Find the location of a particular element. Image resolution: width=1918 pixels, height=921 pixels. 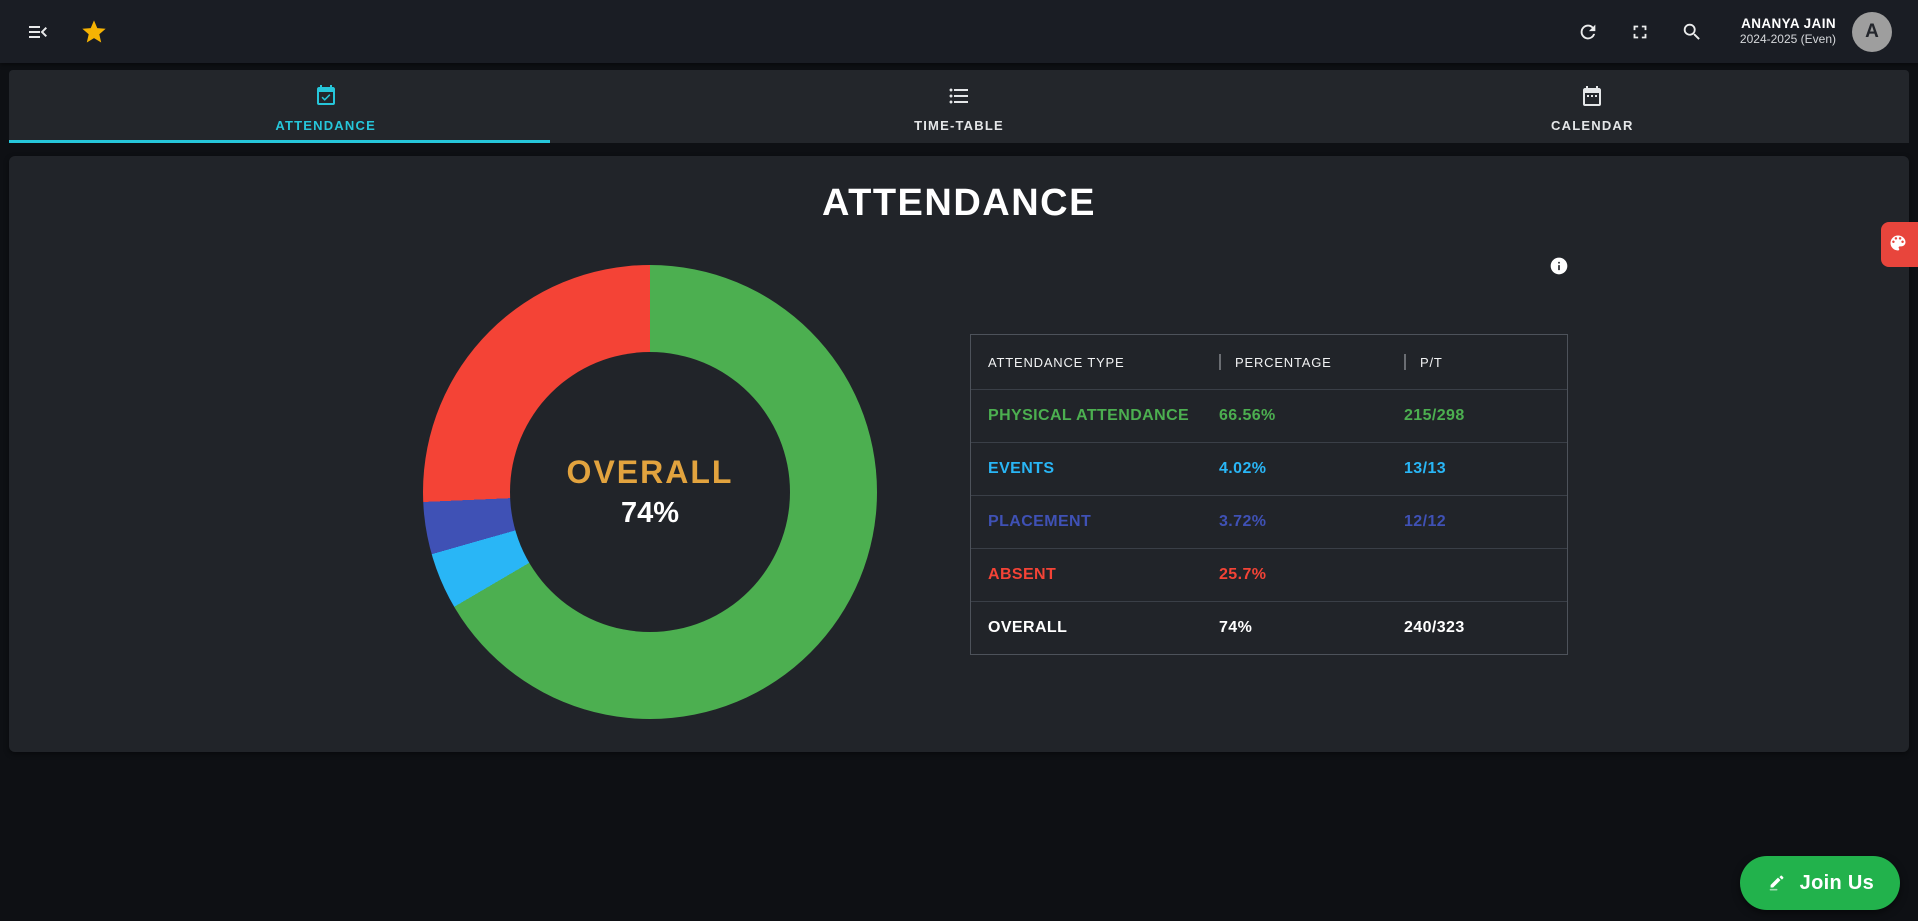

avatar: A is located at coordinates (1872, 31).